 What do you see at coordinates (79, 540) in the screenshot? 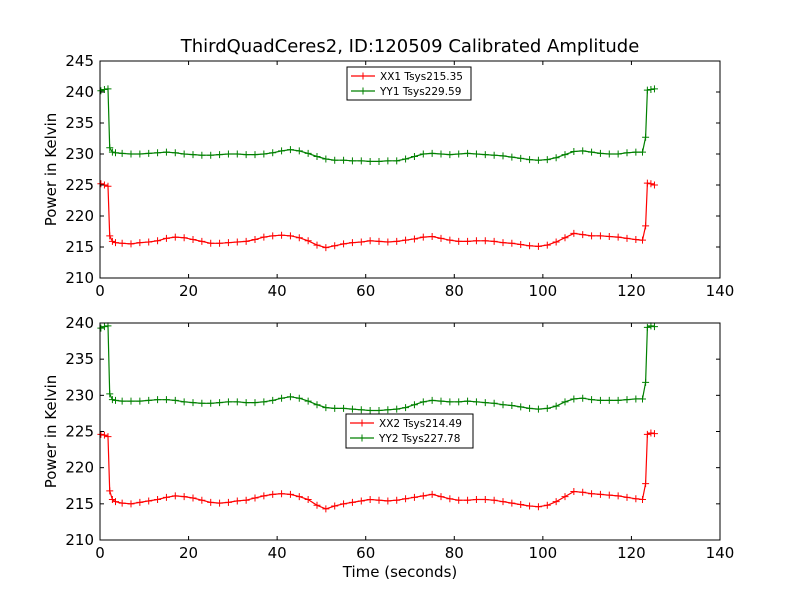
I see `panel-2-ytick-label: 210` at bounding box center [79, 540].